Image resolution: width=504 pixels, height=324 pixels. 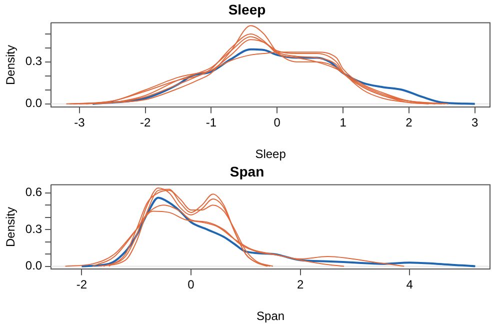 What do you see at coordinates (247, 9) in the screenshot?
I see `chart-title: Sleep` at bounding box center [247, 9].